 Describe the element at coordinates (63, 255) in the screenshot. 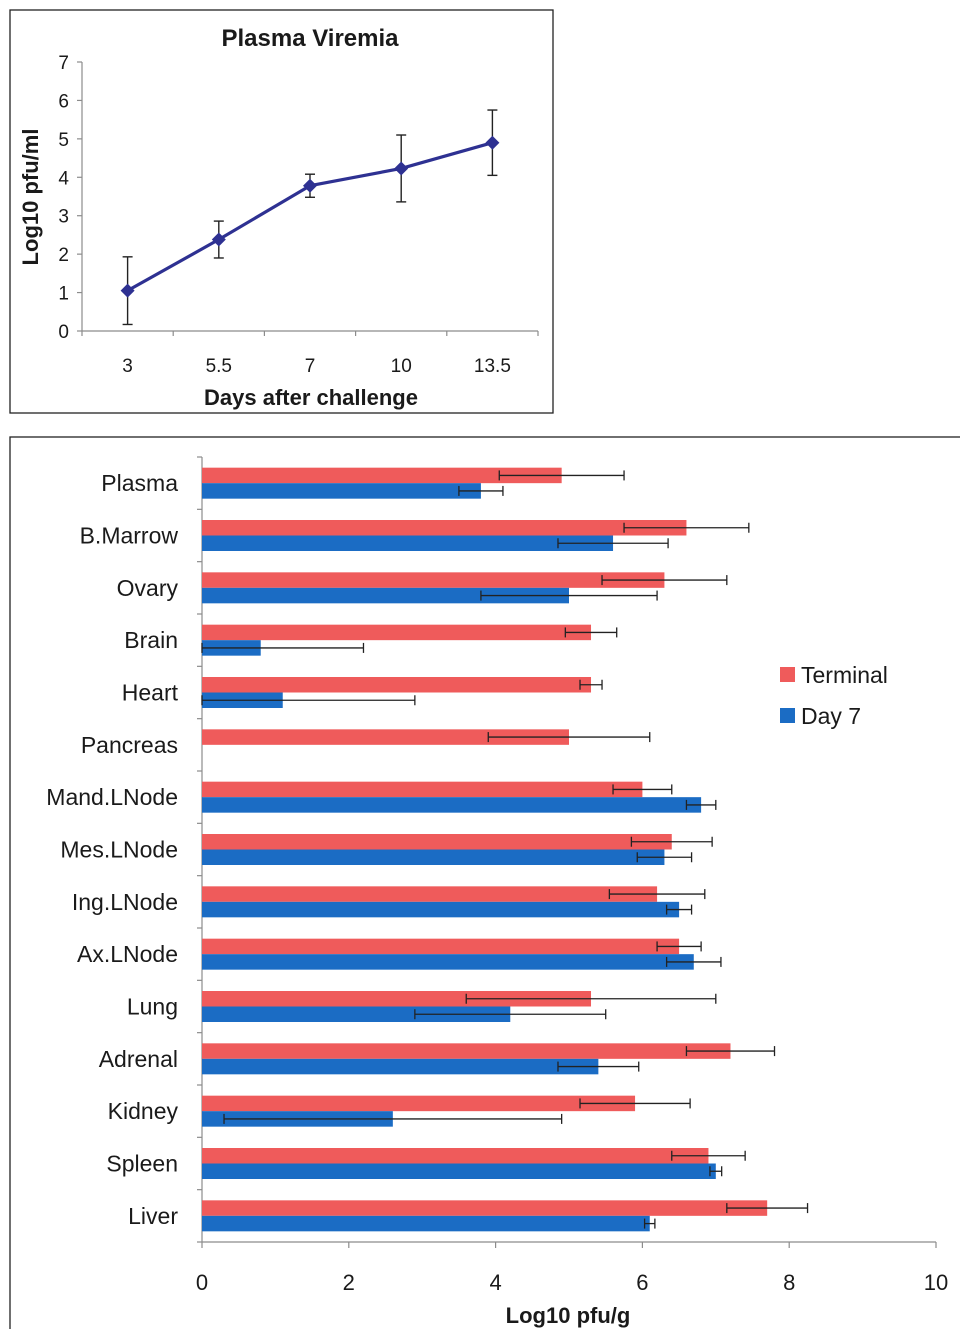

I see `chart-a-y-tick-label: 2` at that location.